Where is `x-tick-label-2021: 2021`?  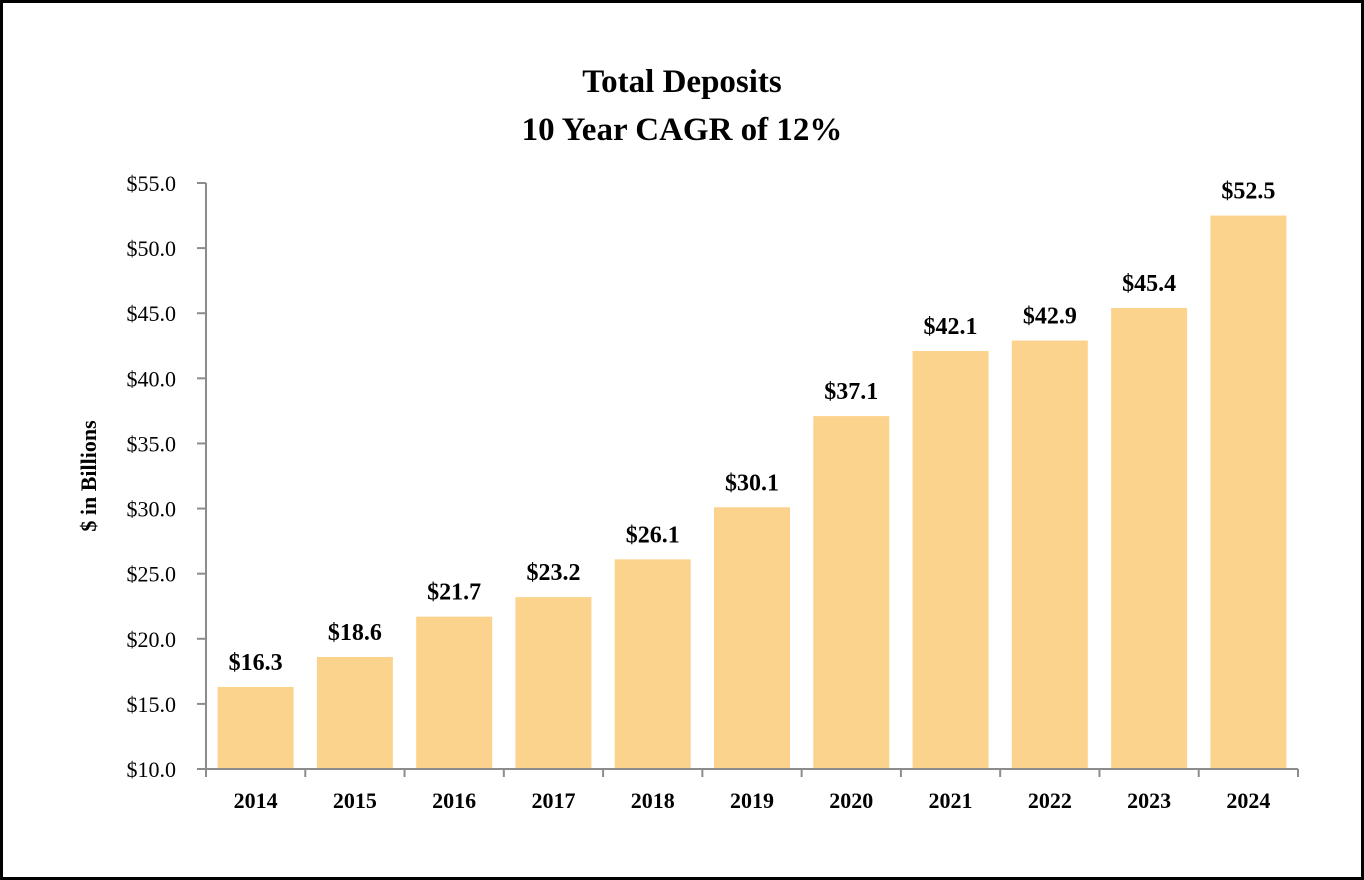 x-tick-label-2021: 2021 is located at coordinates (951, 800).